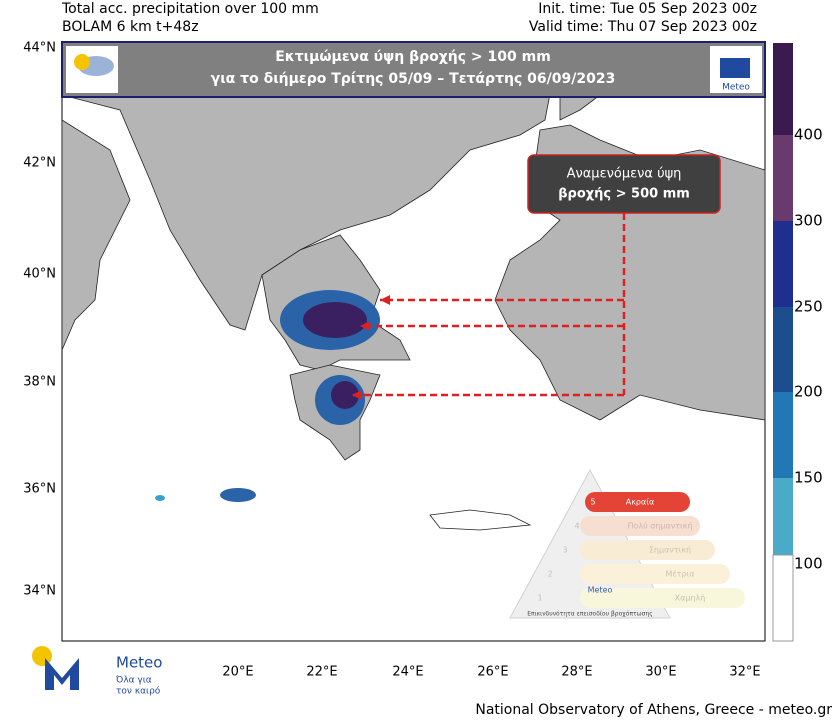  I want to click on colorbar-label: 300, so click(808, 221).